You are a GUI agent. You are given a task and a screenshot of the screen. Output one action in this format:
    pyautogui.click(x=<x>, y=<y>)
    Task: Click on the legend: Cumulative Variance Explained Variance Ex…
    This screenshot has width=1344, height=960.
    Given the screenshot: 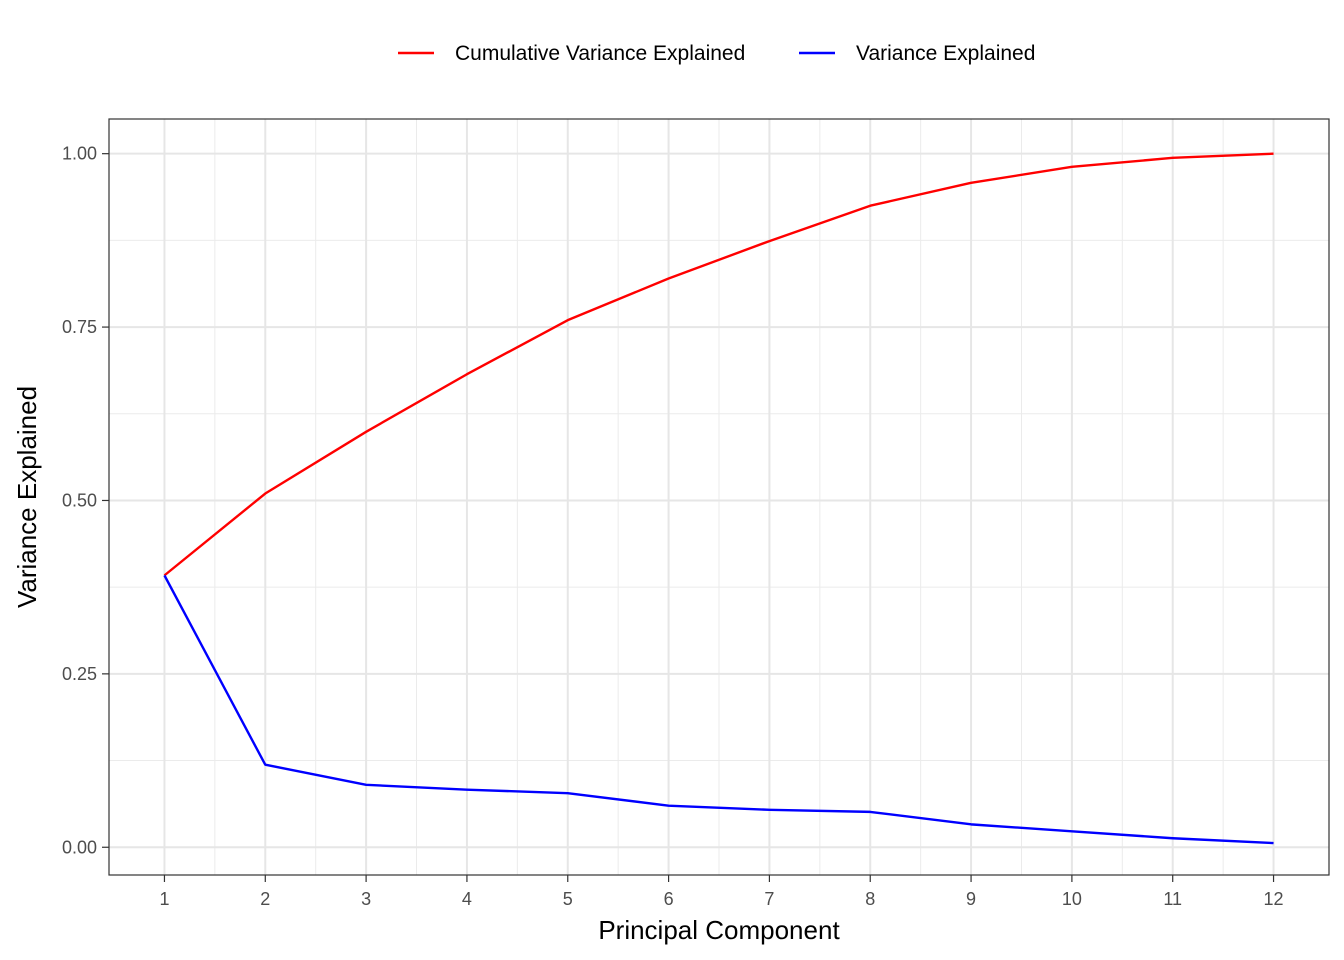 What is the action you would take?
    pyautogui.click(x=716, y=53)
    